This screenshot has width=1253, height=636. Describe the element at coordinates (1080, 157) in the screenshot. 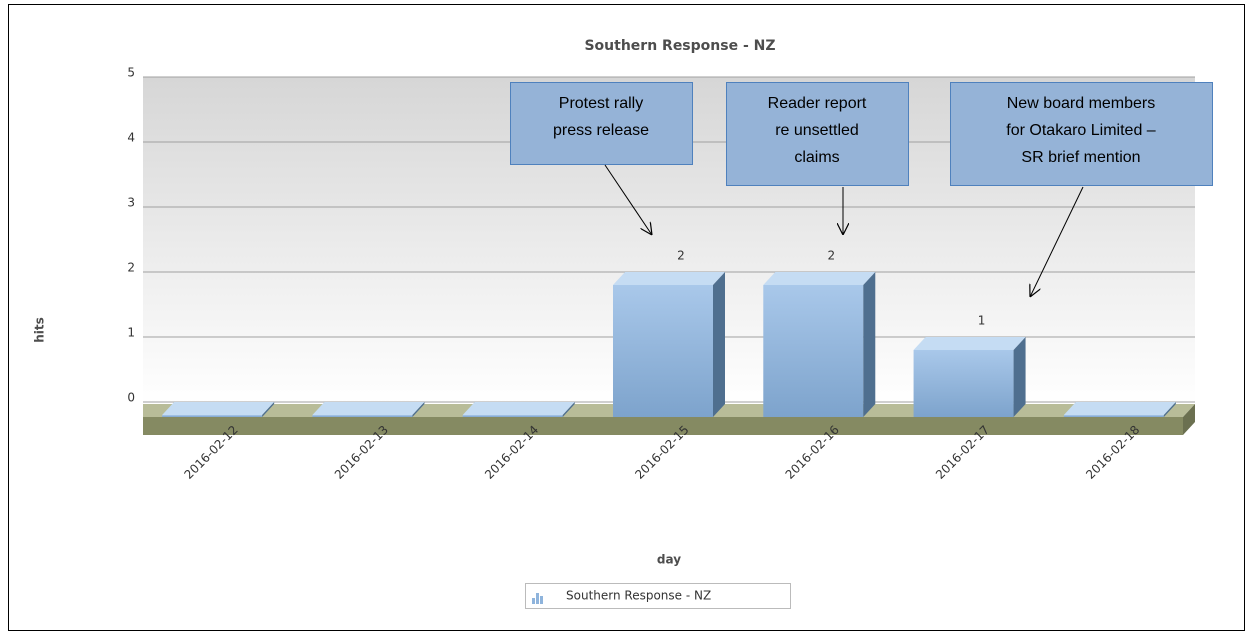

I see `annotation-text: SR brief mention` at that location.